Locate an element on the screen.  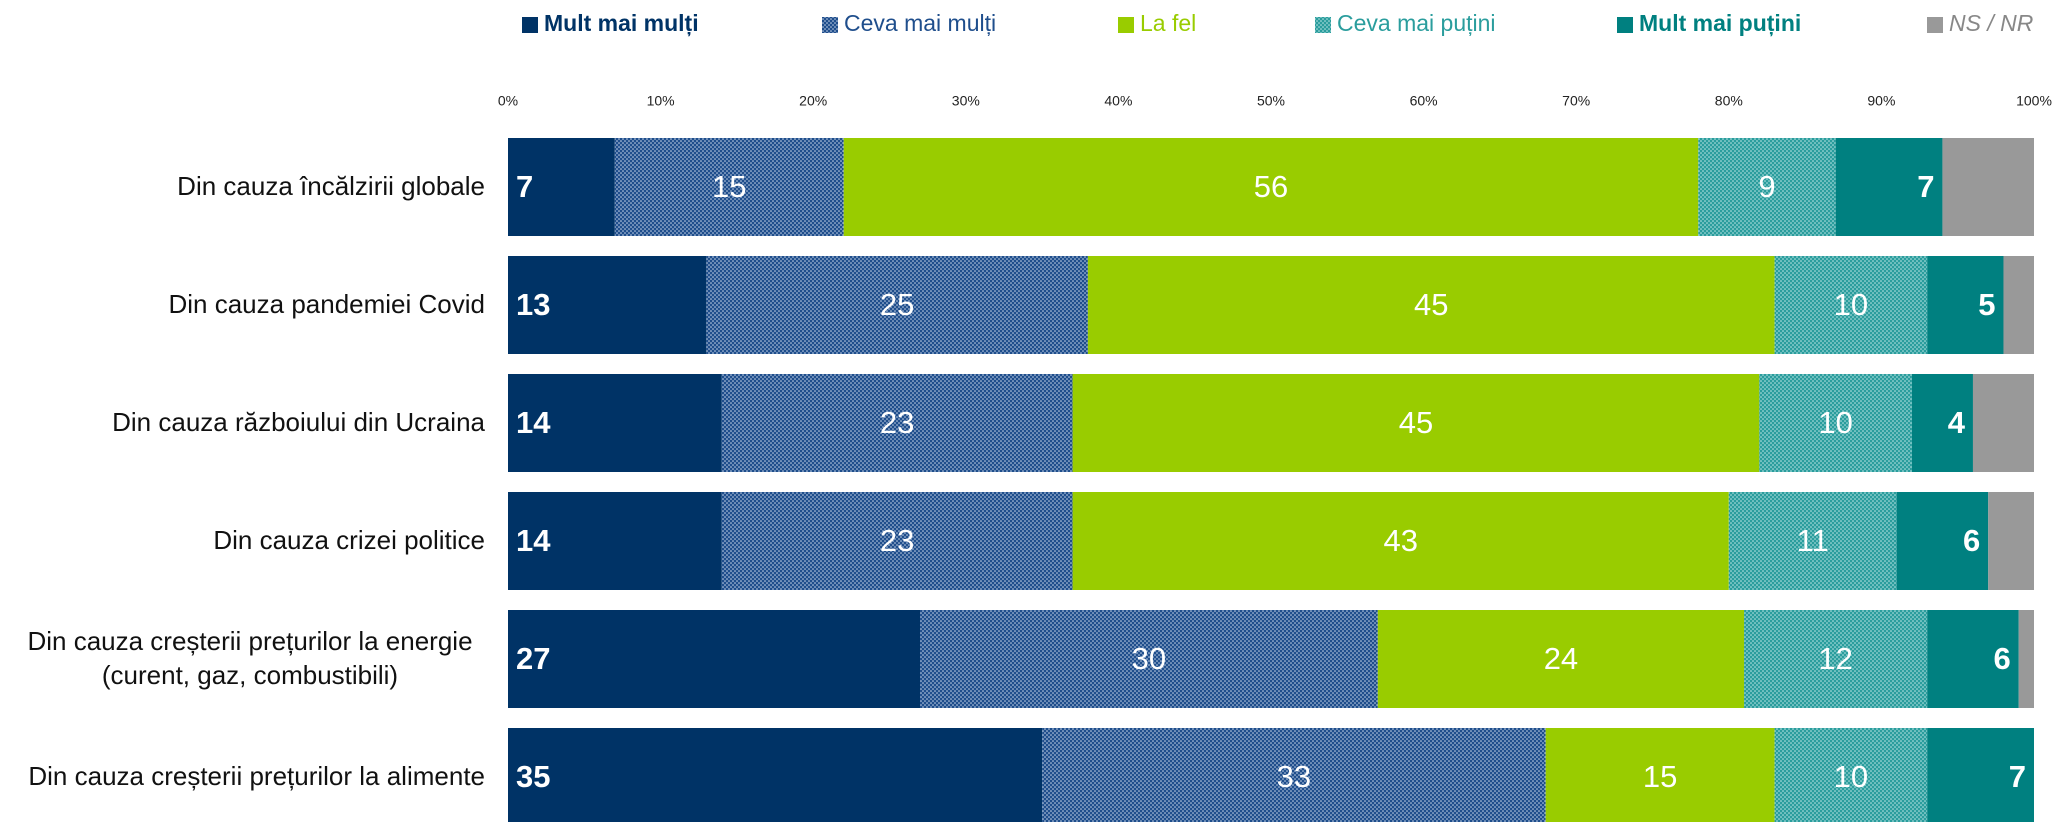
category-label: Din cauza crizei politice is located at coordinates (349, 541).